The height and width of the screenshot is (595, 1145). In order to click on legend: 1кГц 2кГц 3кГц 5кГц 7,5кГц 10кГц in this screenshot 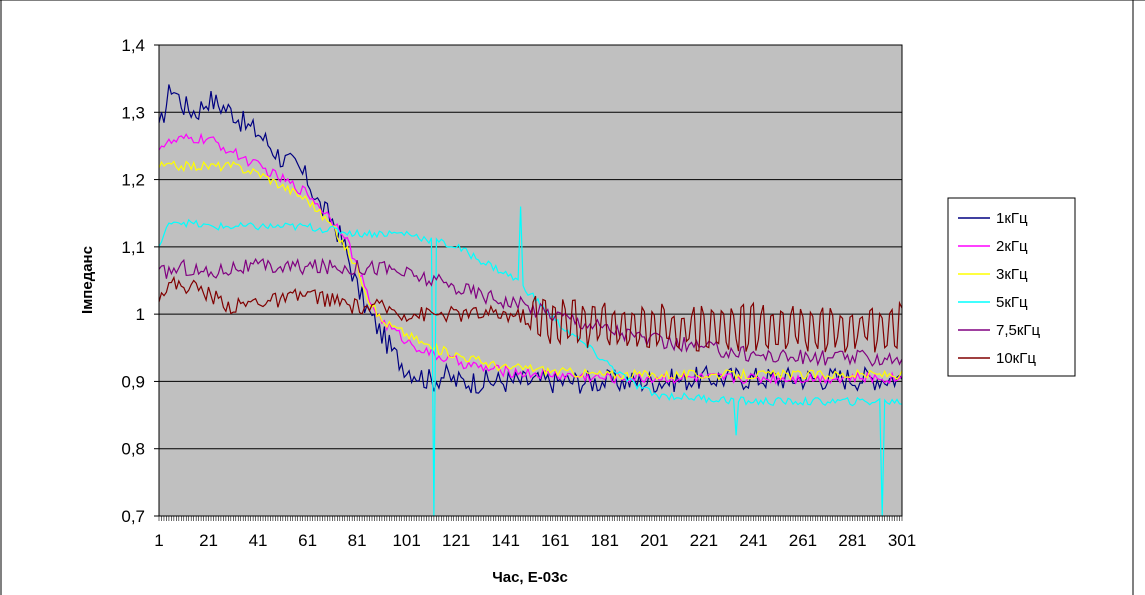, I will do `click(1011, 287)`.